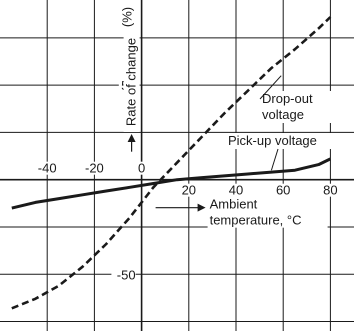 The image size is (354, 331). What do you see at coordinates (127, 17) in the screenshot?
I see `y-axis-unit: (%)` at bounding box center [127, 17].